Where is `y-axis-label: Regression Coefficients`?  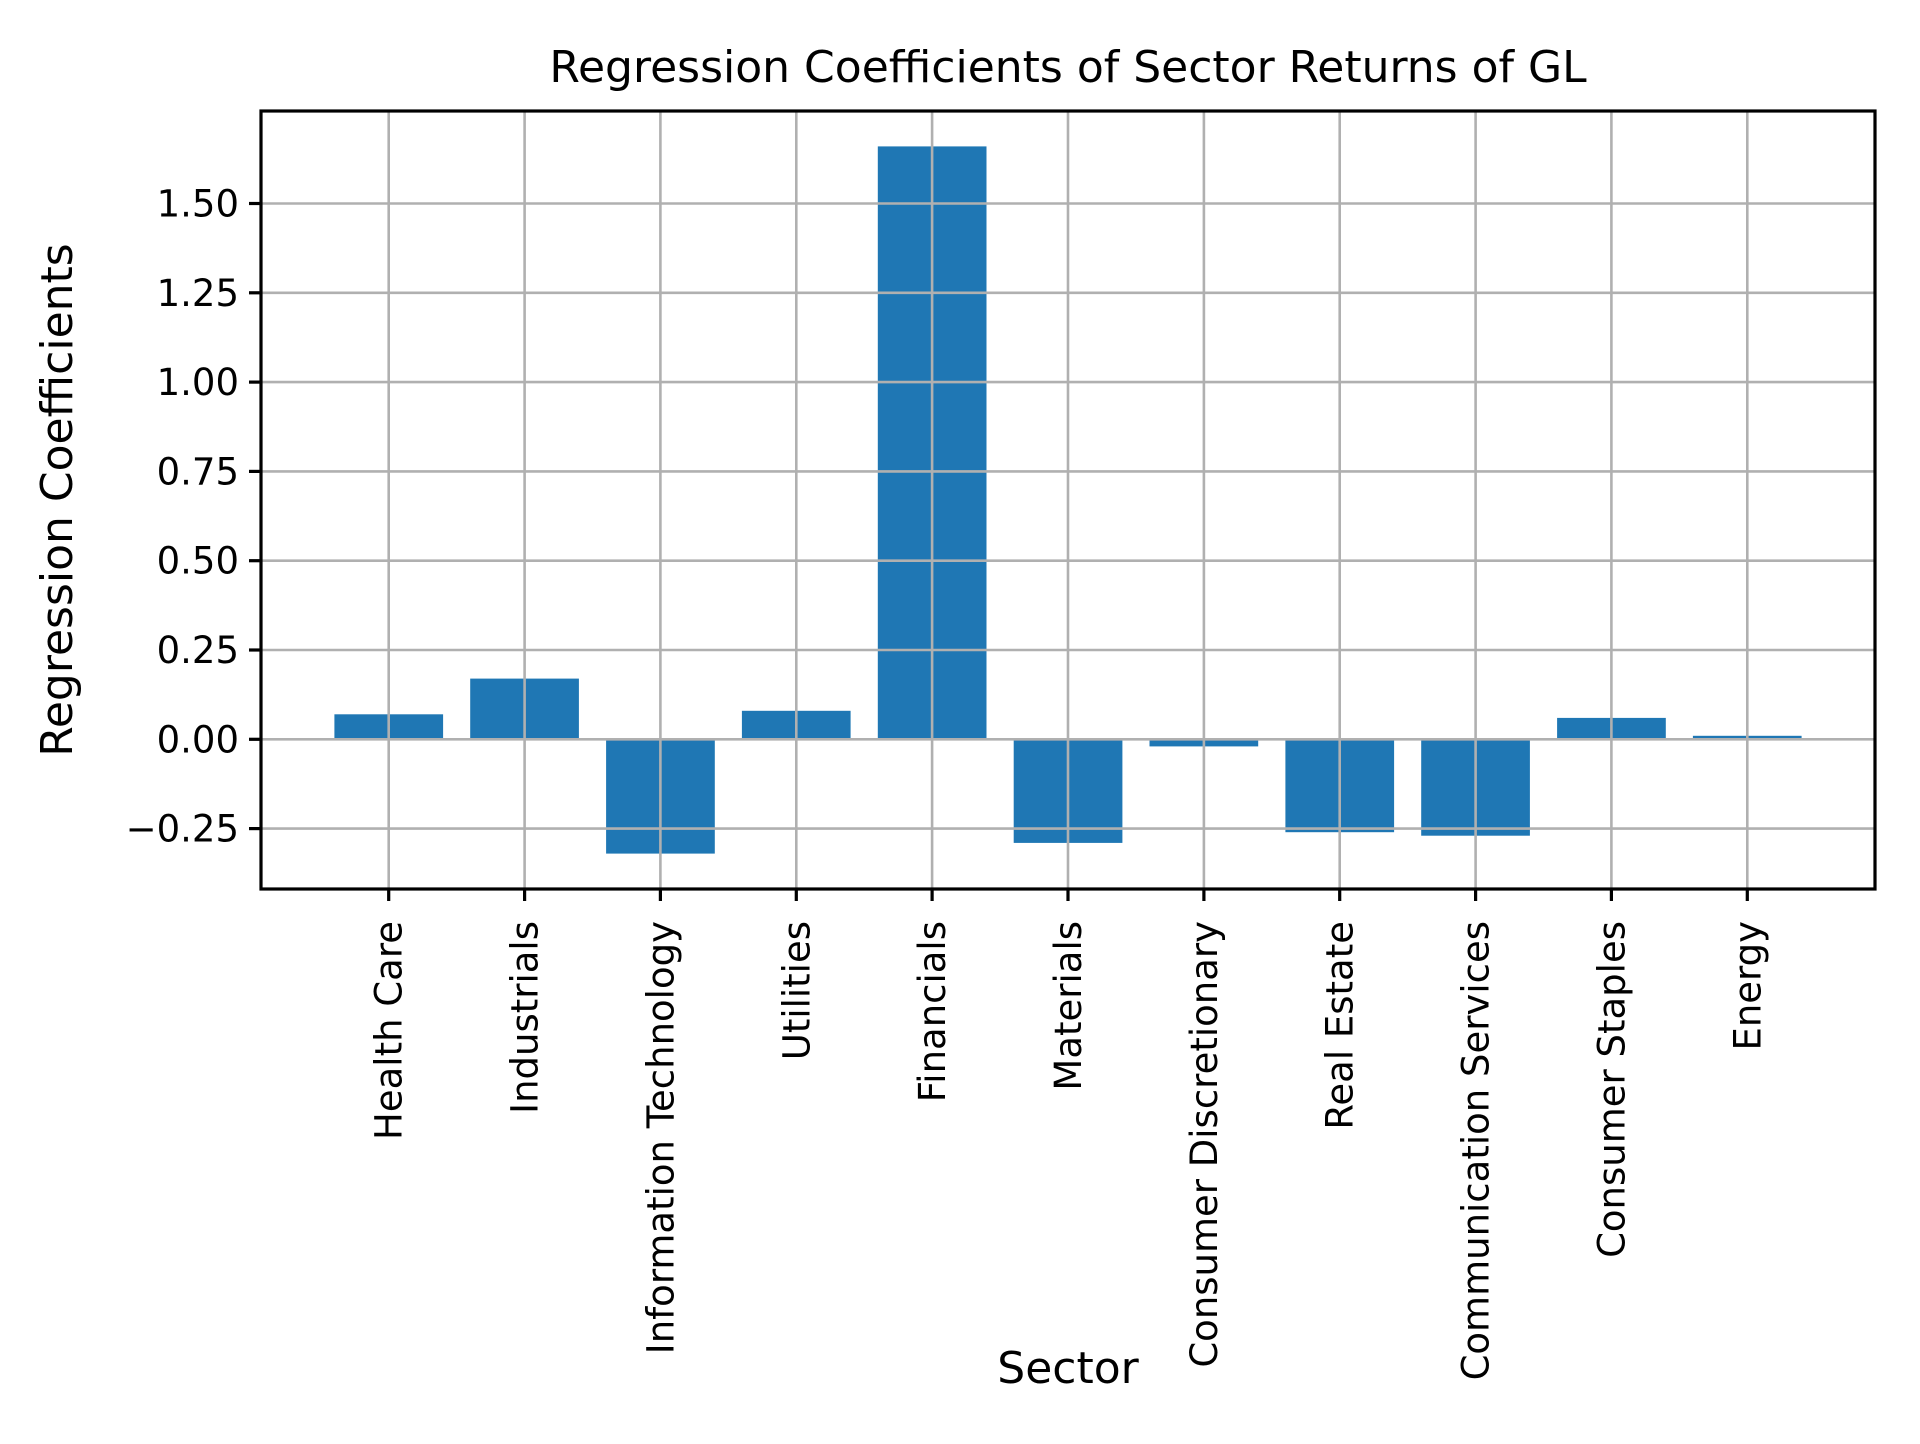
y-axis-label: Regression Coefficients is located at coordinates (57, 499).